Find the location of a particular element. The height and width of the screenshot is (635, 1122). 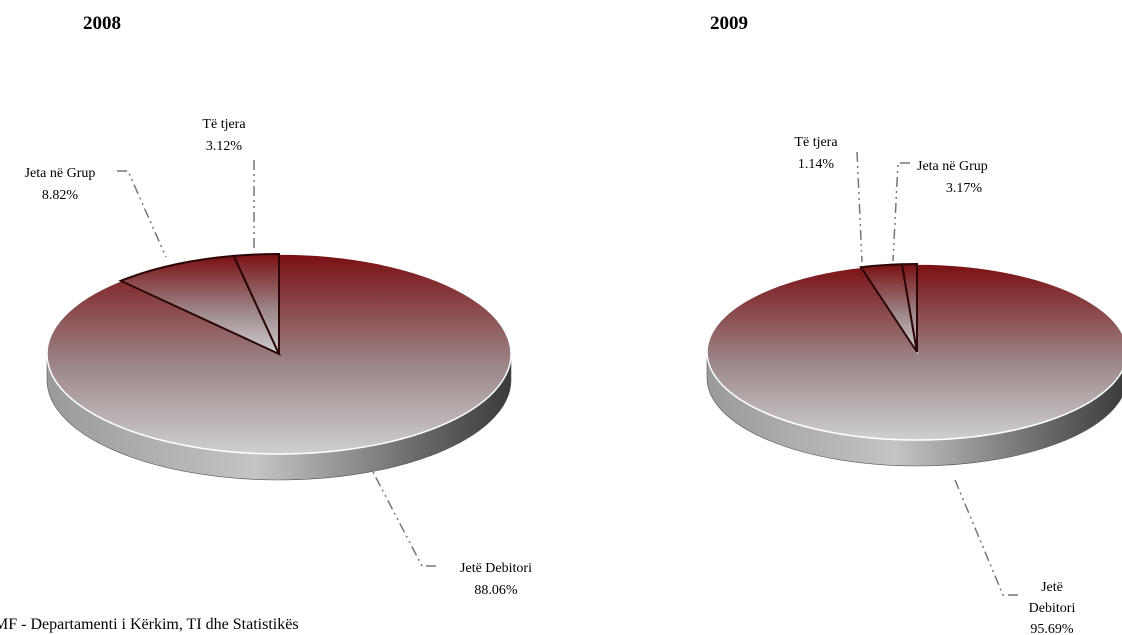

slice-label-group-2009: Jeta në Grup 3.17% is located at coordinates (952, 177).